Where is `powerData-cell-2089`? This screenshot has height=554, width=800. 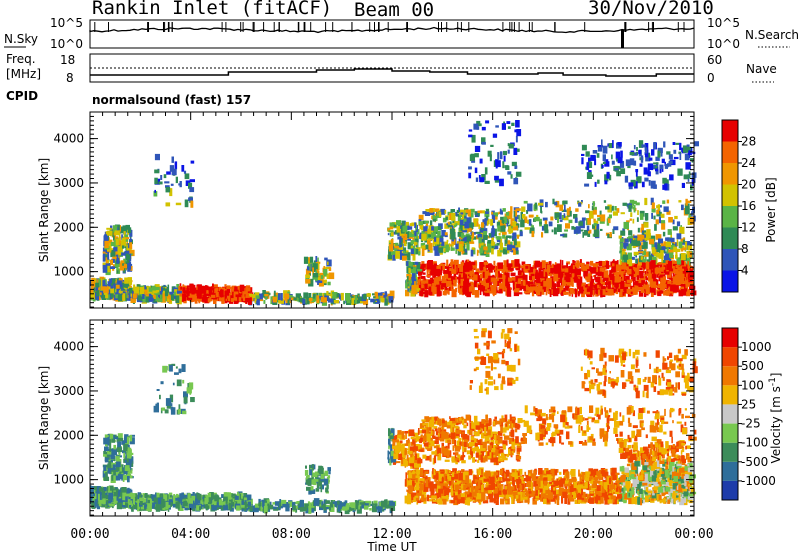
powerData-cell-2089 is located at coordinates (475, 264).